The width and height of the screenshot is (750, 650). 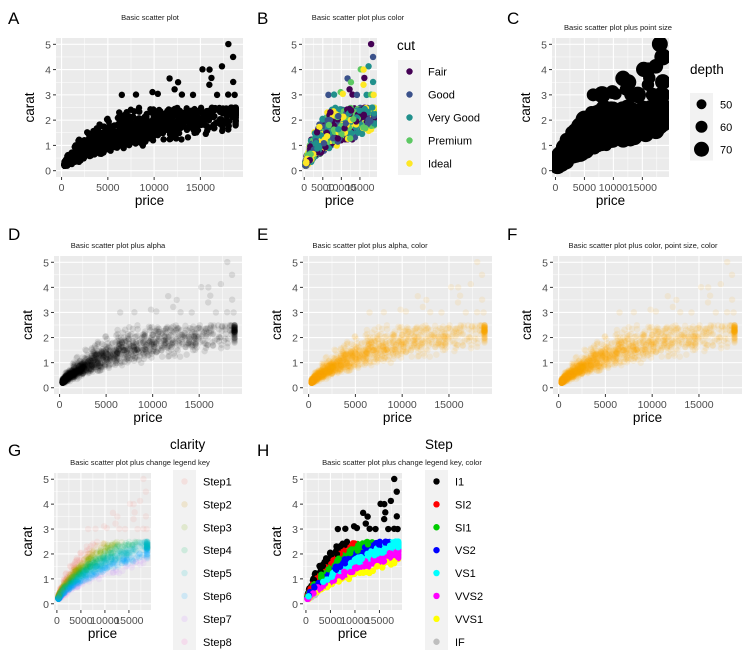 I want to click on y-tick-label: 5, so click(x=544, y=45).